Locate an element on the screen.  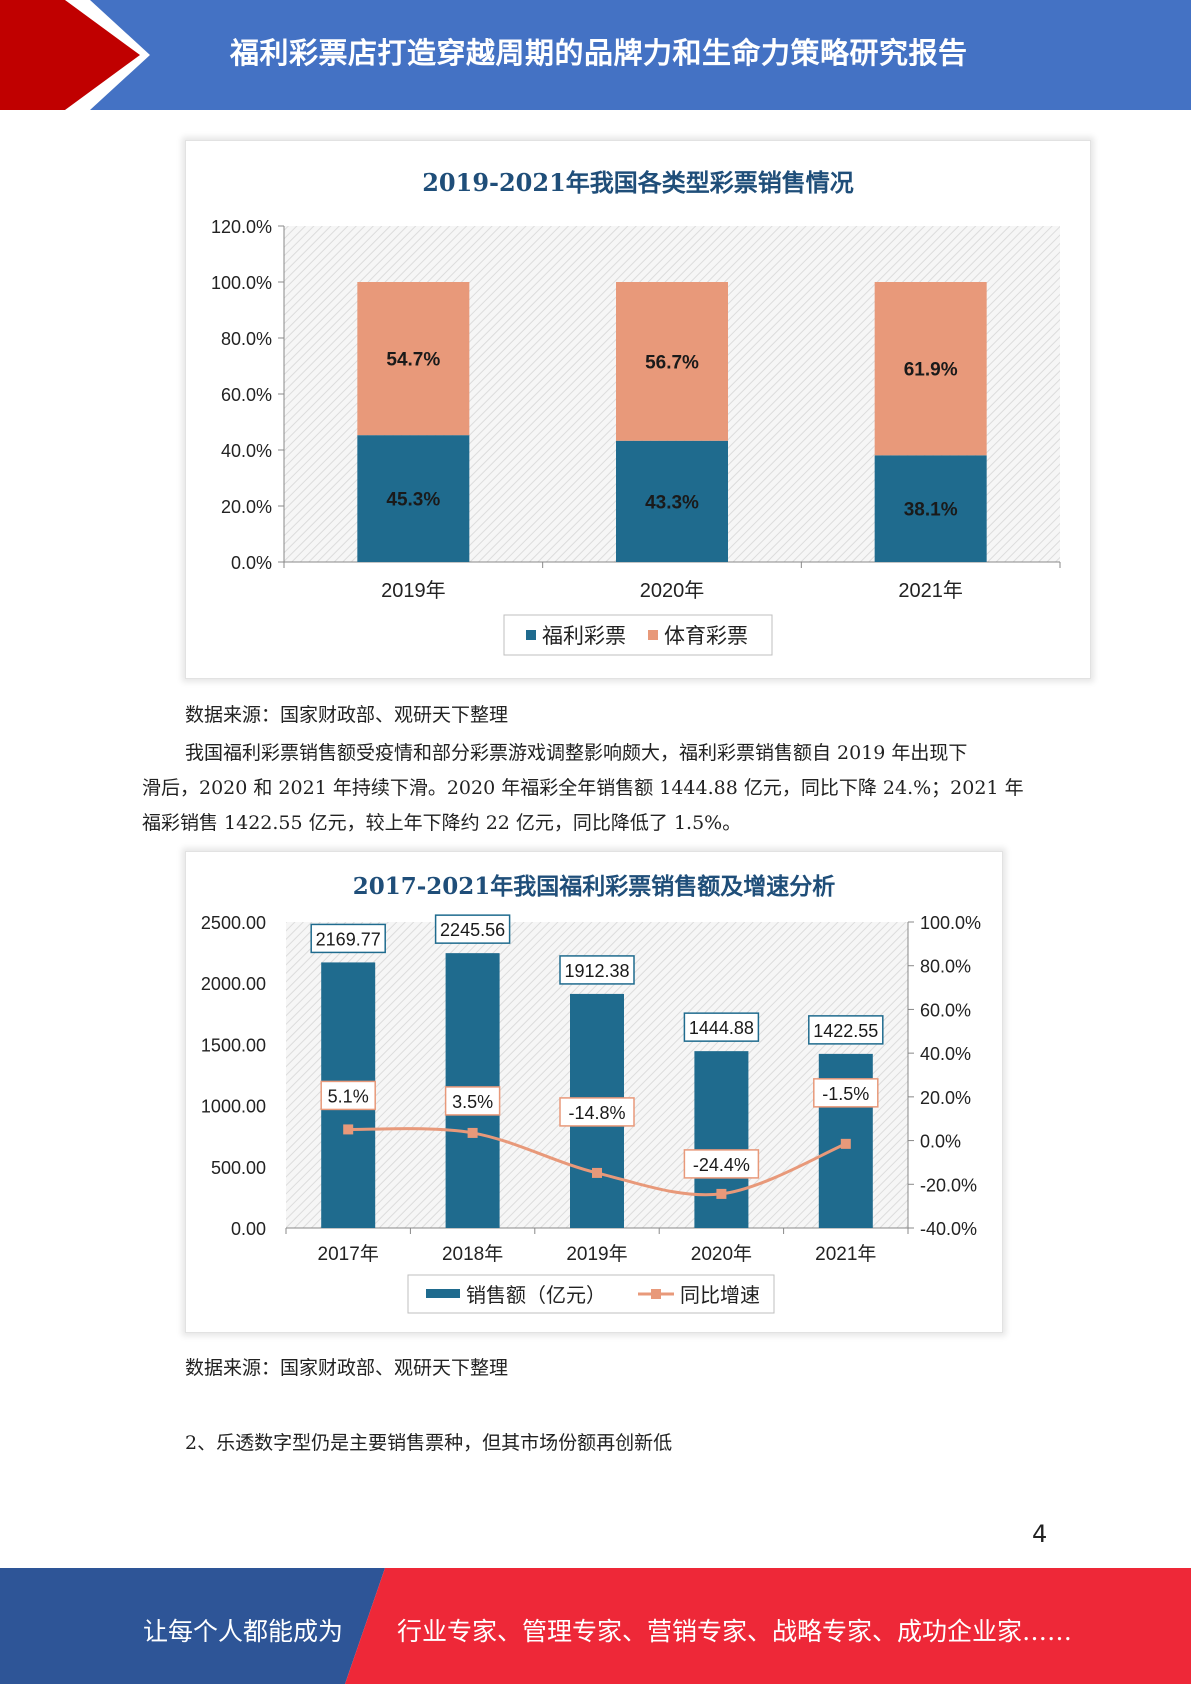
footer-band-decoration is located at coordinates (595, 1626).